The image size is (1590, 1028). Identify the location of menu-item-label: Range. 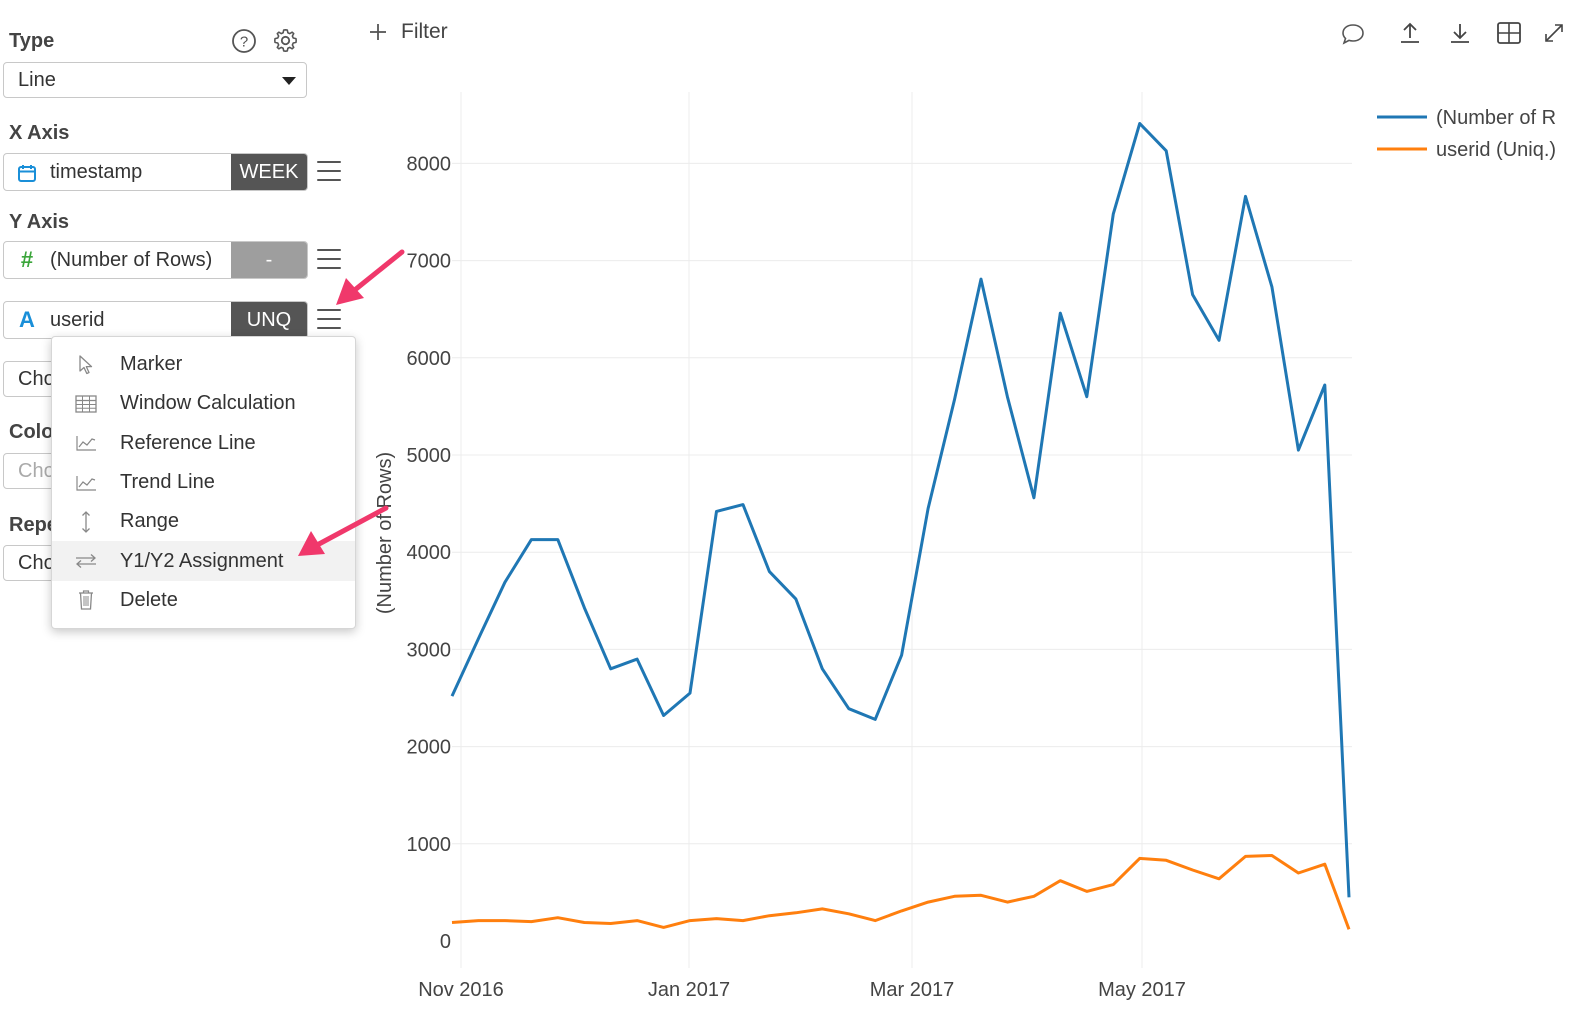
(149, 521).